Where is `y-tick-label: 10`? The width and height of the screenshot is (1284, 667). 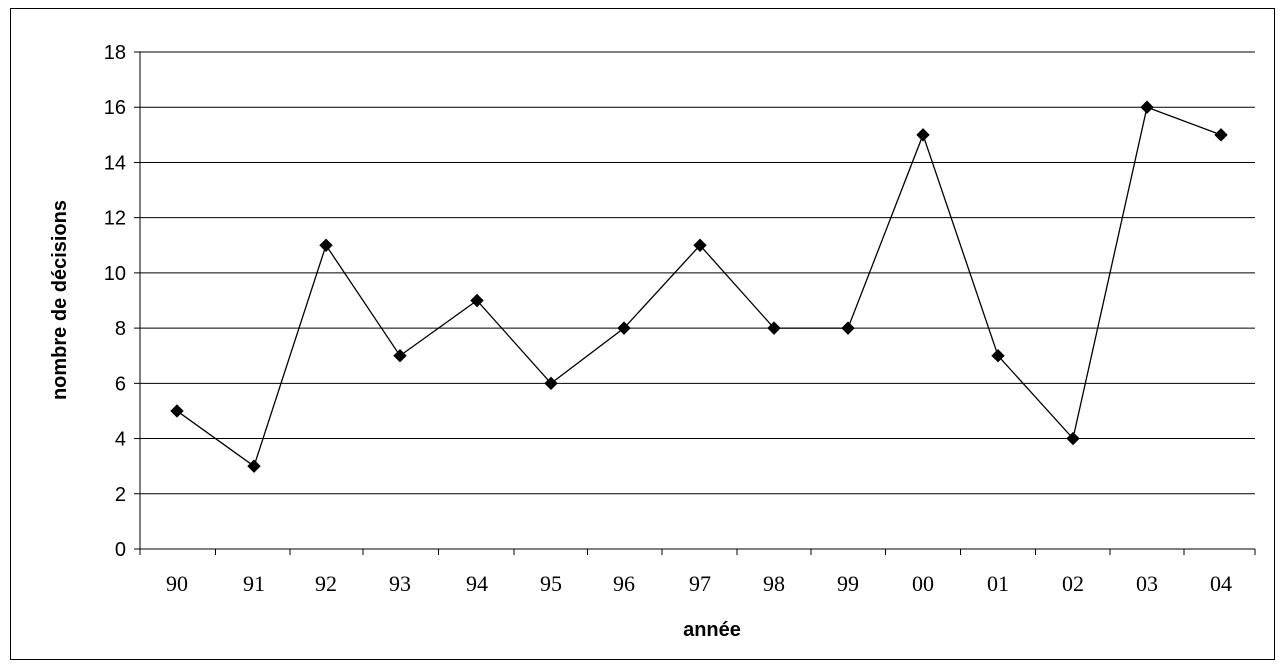
y-tick-label: 10 is located at coordinates (115, 274).